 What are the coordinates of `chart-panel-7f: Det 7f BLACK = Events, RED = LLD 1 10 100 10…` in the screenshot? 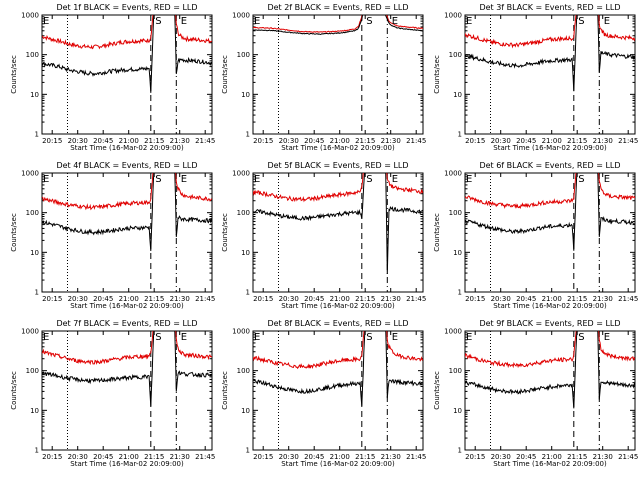 It's located at (112, 393).